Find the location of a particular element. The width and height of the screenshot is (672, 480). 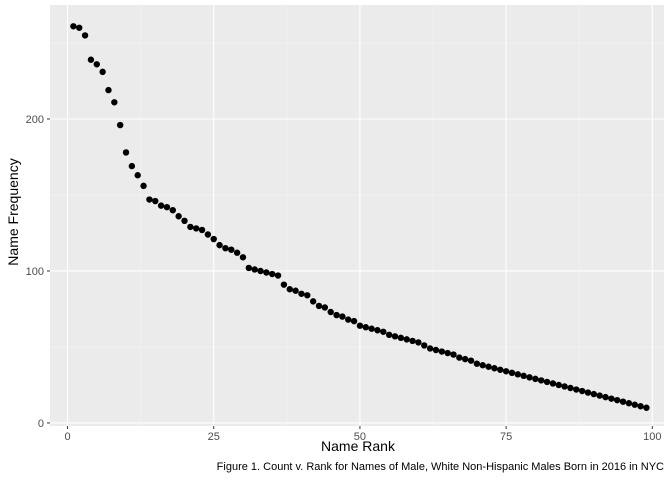

y-tick-label: 0 is located at coordinates (41, 424).